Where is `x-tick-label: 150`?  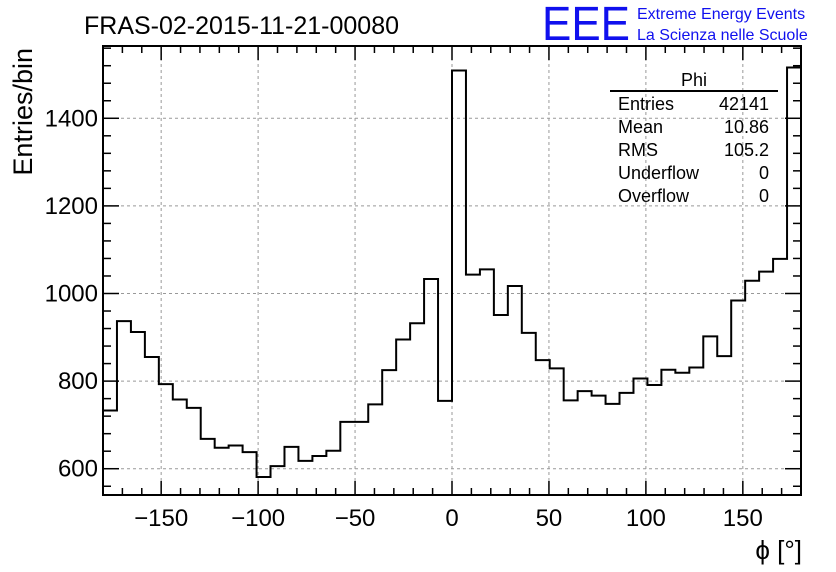 x-tick-label: 150 is located at coordinates (743, 518).